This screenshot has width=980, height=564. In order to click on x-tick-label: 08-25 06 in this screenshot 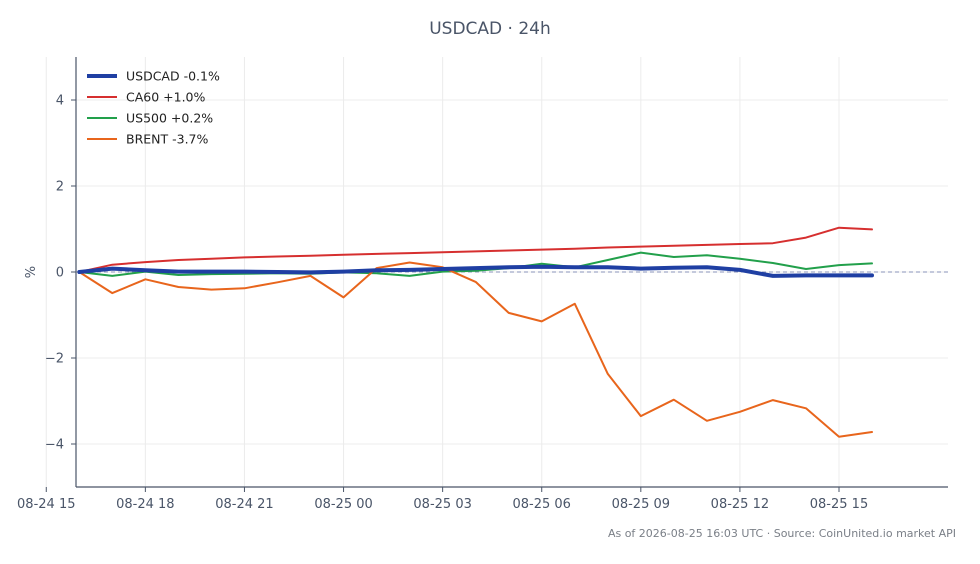, I will do `click(542, 504)`.